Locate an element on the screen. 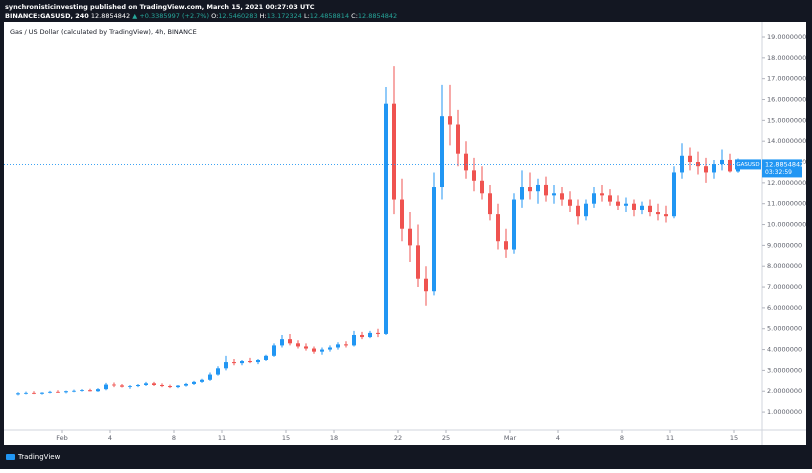 The width and height of the screenshot is (812, 473). symbol-tag-bg is located at coordinates (748, 164).